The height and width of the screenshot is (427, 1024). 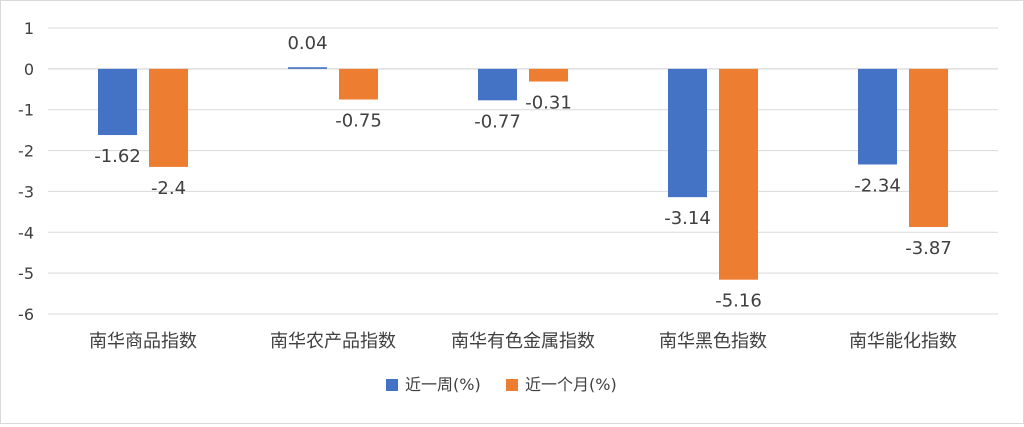 What do you see at coordinates (168, 188) in the screenshot?
I see `data-label: -2.4` at bounding box center [168, 188].